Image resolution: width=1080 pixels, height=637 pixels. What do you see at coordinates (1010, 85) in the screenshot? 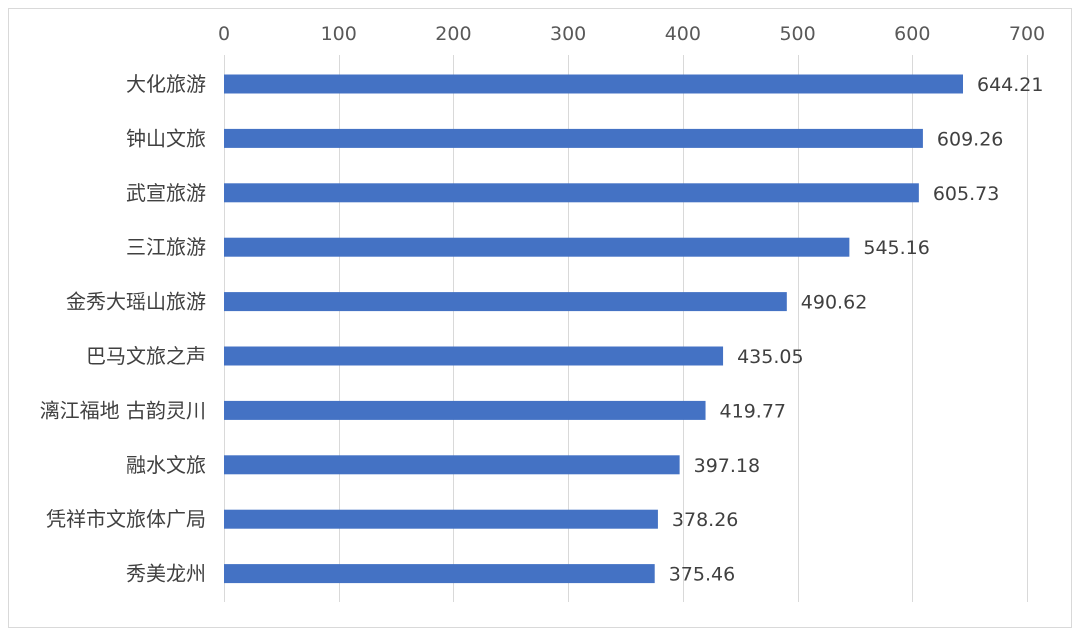
I see `data-label: 644.21` at bounding box center [1010, 85].